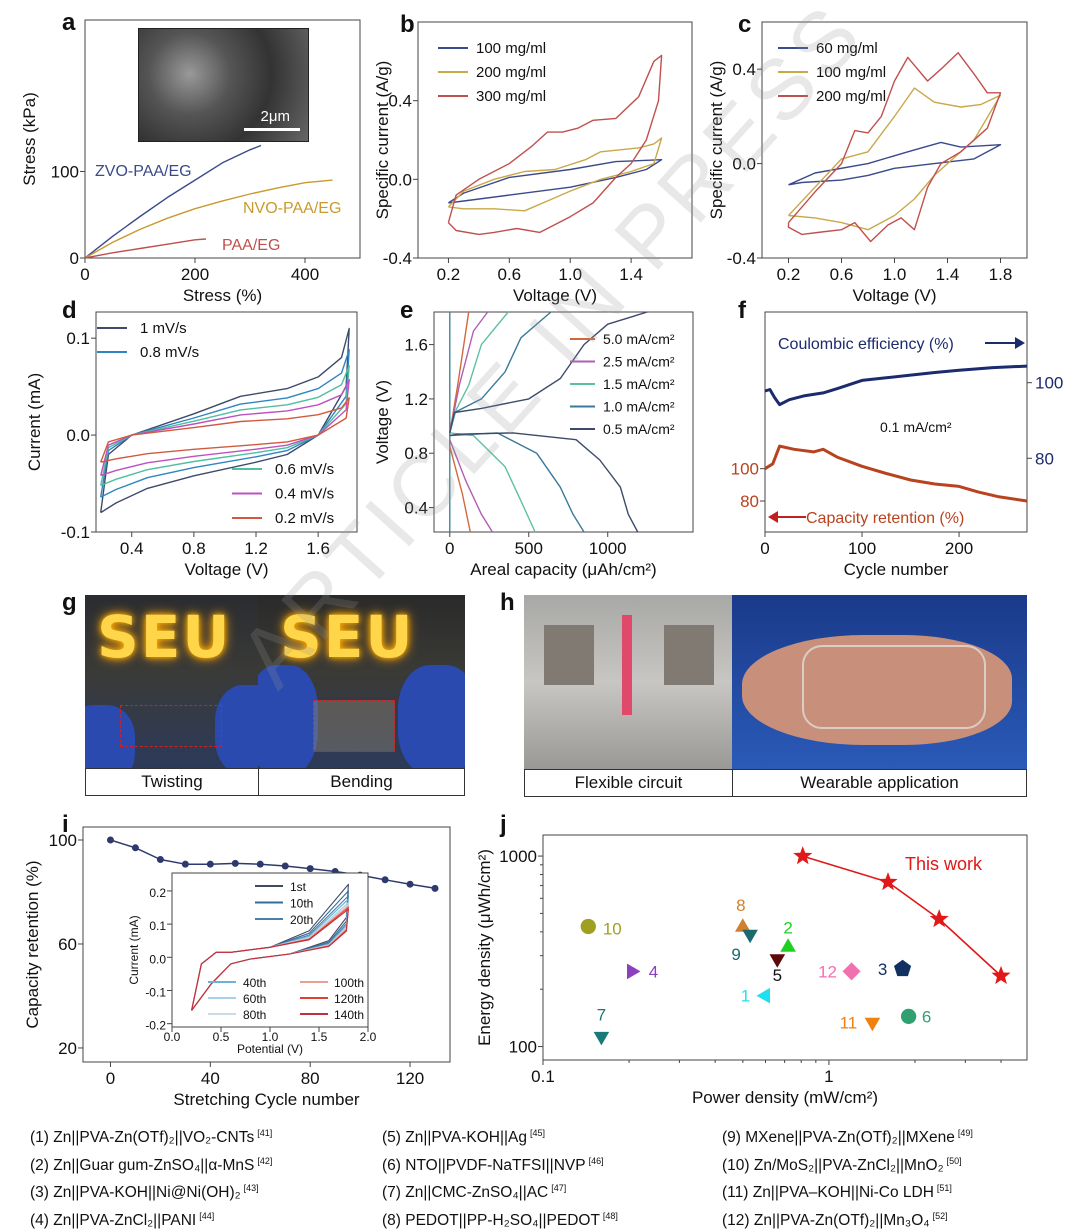 This screenshot has width=1080, height=1232. What do you see at coordinates (310, 1078) in the screenshot?
I see `x-tick-label: 80` at bounding box center [310, 1078].